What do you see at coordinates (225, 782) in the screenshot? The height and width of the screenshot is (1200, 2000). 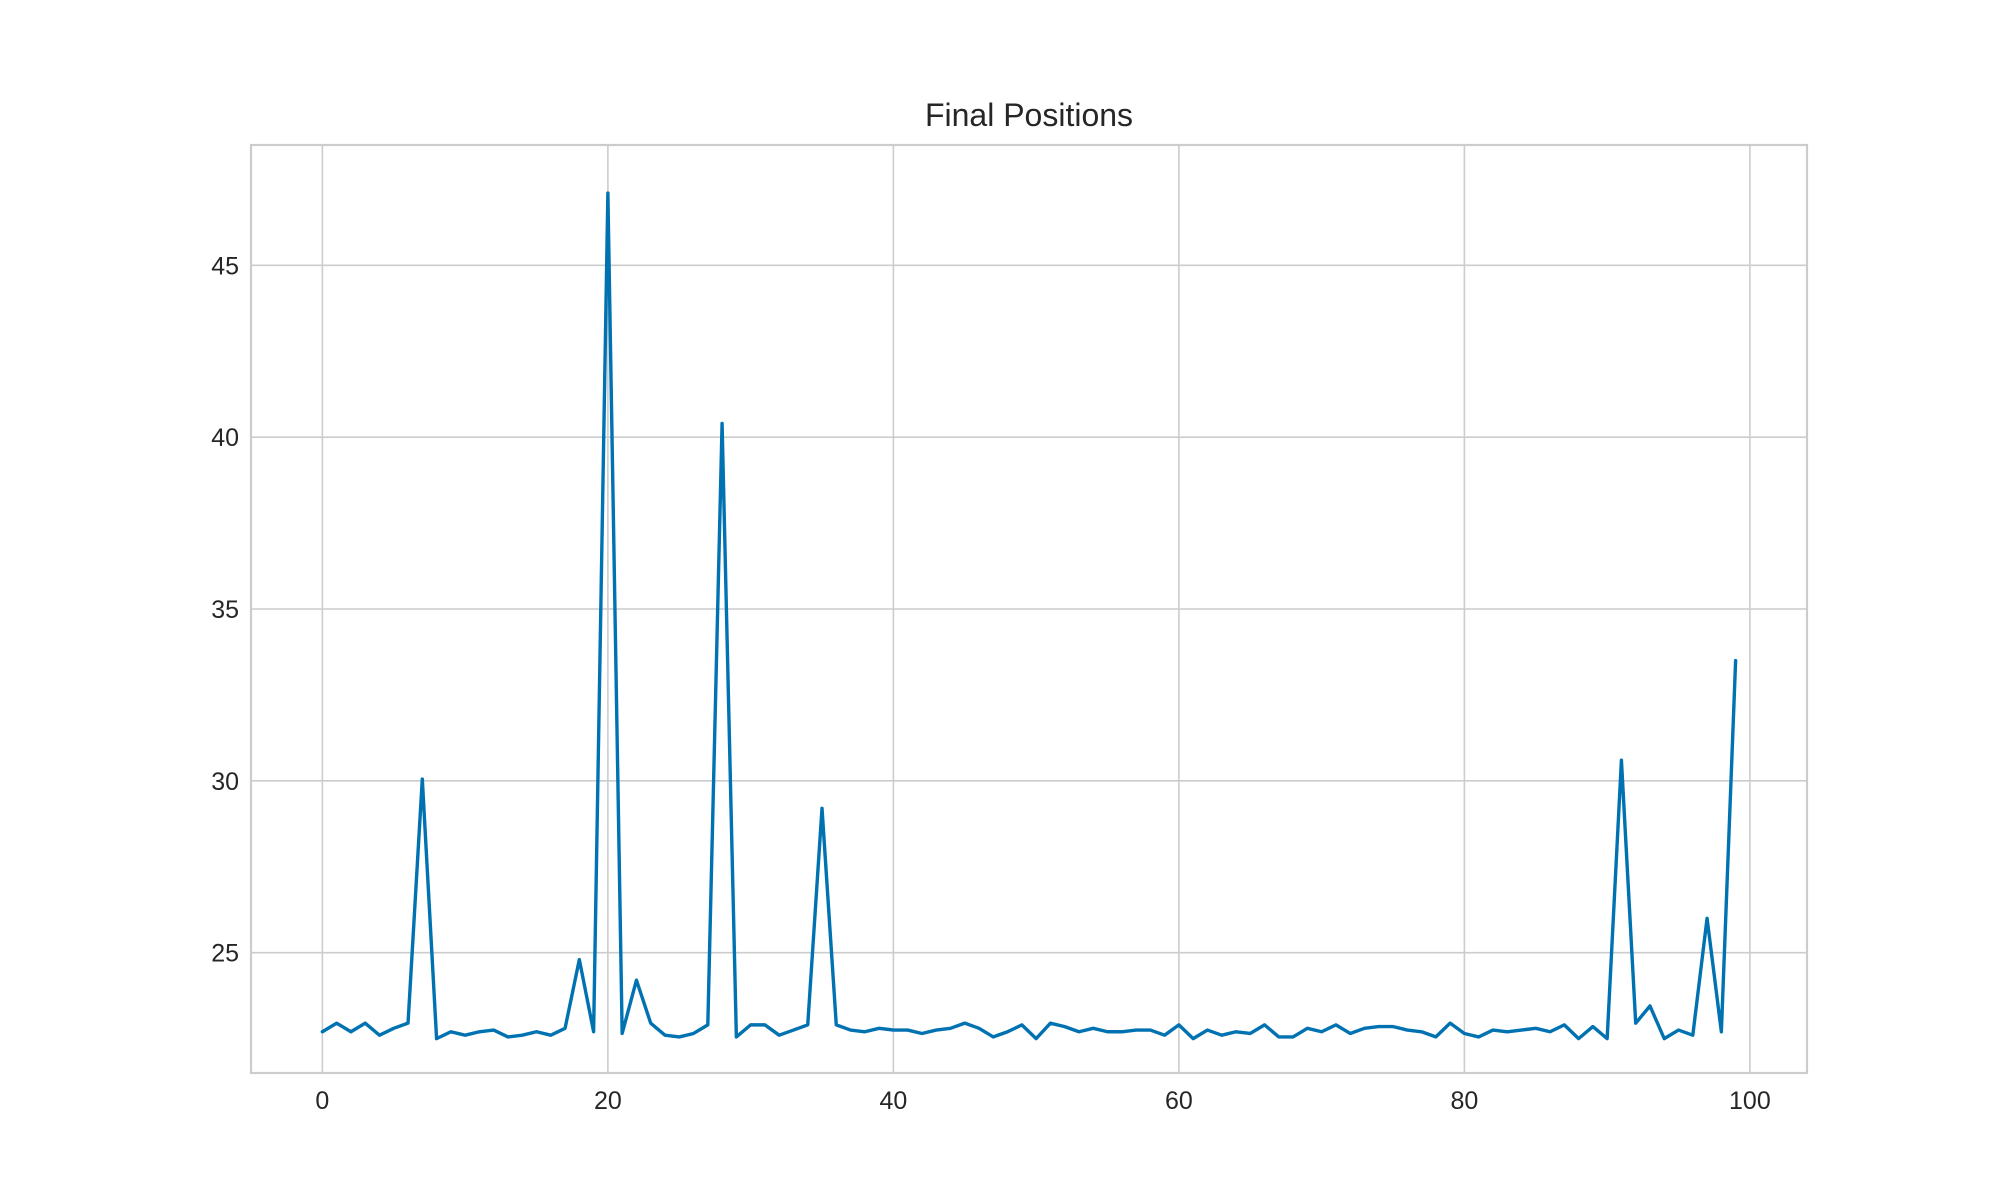 I see `y-tick-label-1: 30` at bounding box center [225, 782].